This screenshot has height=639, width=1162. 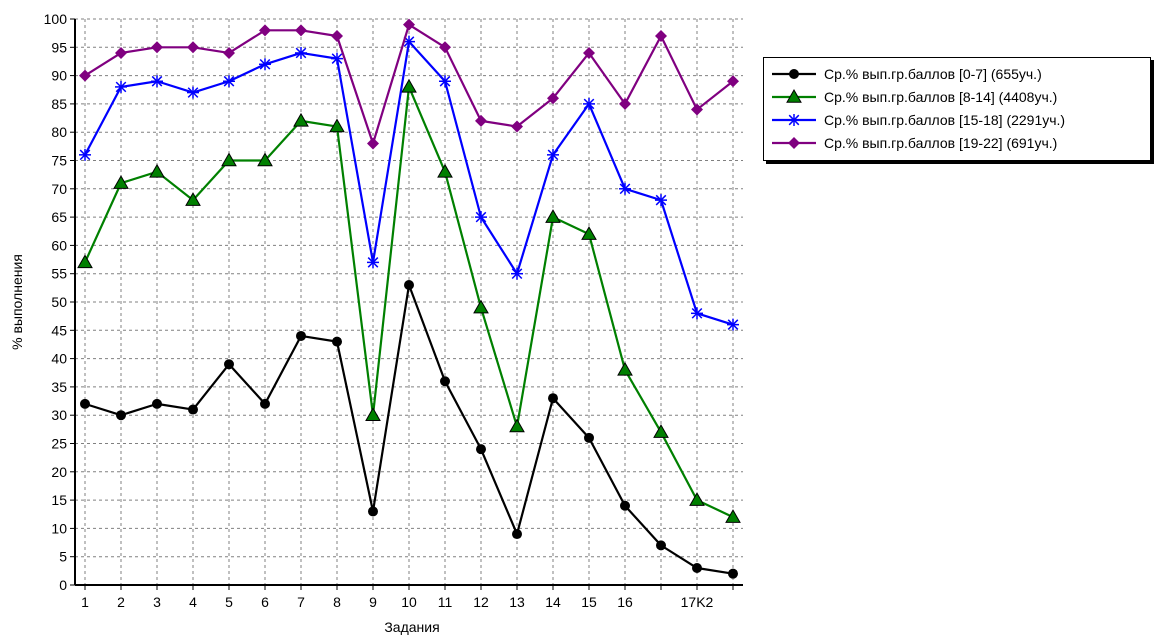 What do you see at coordinates (229, 602) in the screenshot?
I see `x-tick-label: 5` at bounding box center [229, 602].